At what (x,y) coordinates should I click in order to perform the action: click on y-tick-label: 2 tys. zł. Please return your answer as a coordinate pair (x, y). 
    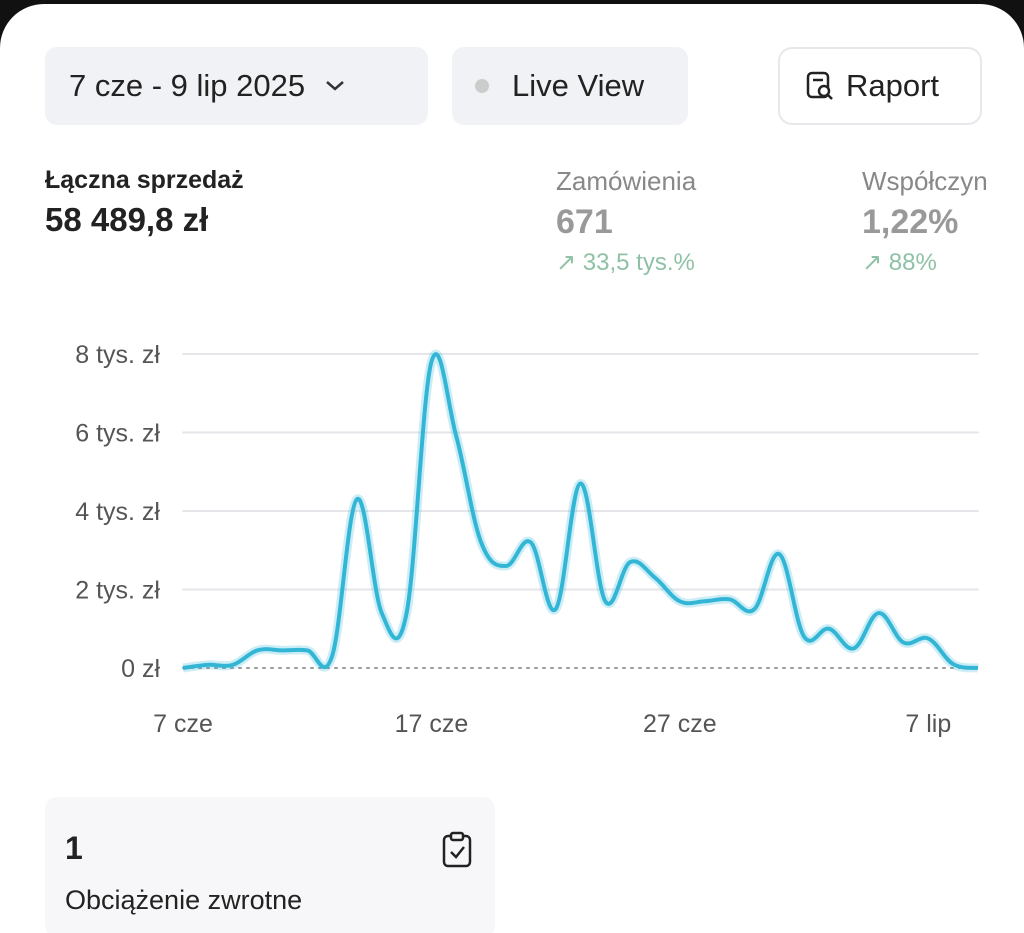
    Looking at the image, I should click on (117, 591).